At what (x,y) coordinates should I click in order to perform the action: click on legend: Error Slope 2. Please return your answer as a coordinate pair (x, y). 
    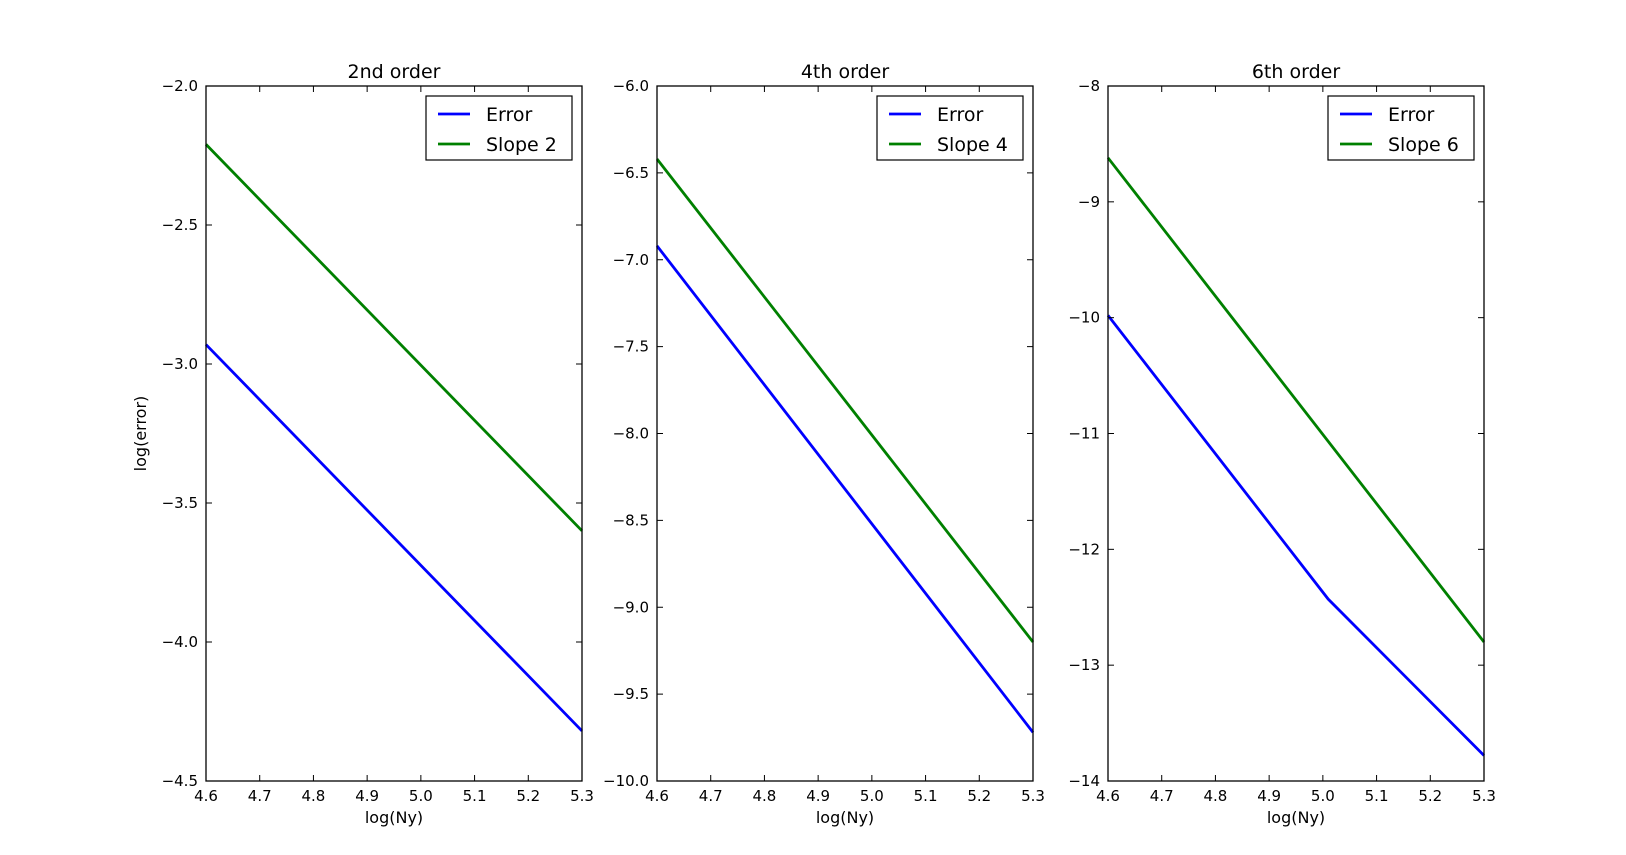
    Looking at the image, I should click on (499, 128).